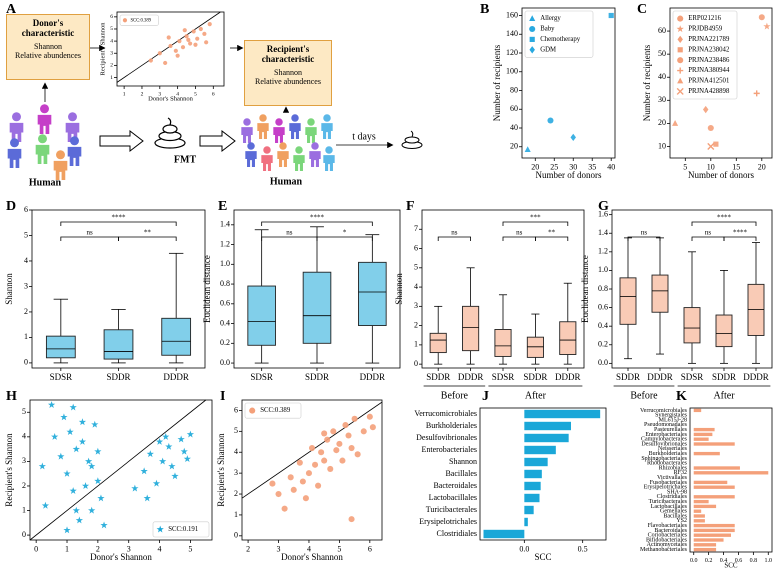 This screenshot has height=573, width=777. What do you see at coordinates (26, 260) in the screenshot?
I see `y-tick-label: 4` at bounding box center [26, 260].